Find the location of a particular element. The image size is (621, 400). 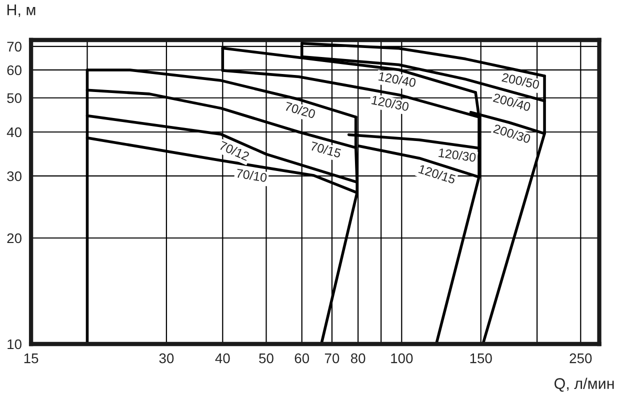

y-tick-label: 50 is located at coordinates (14, 98).